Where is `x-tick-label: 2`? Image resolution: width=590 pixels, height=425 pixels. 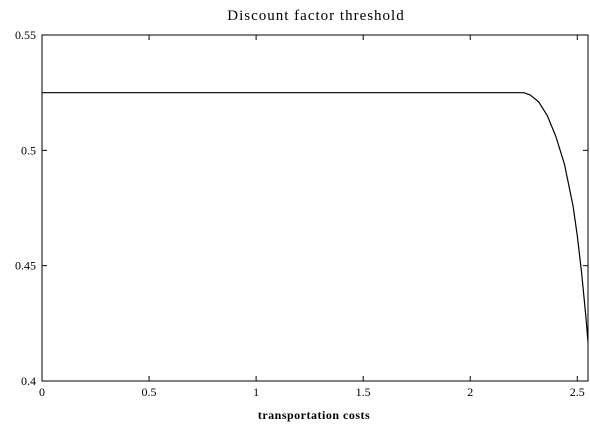
x-tick-label: 2 is located at coordinates (470, 392).